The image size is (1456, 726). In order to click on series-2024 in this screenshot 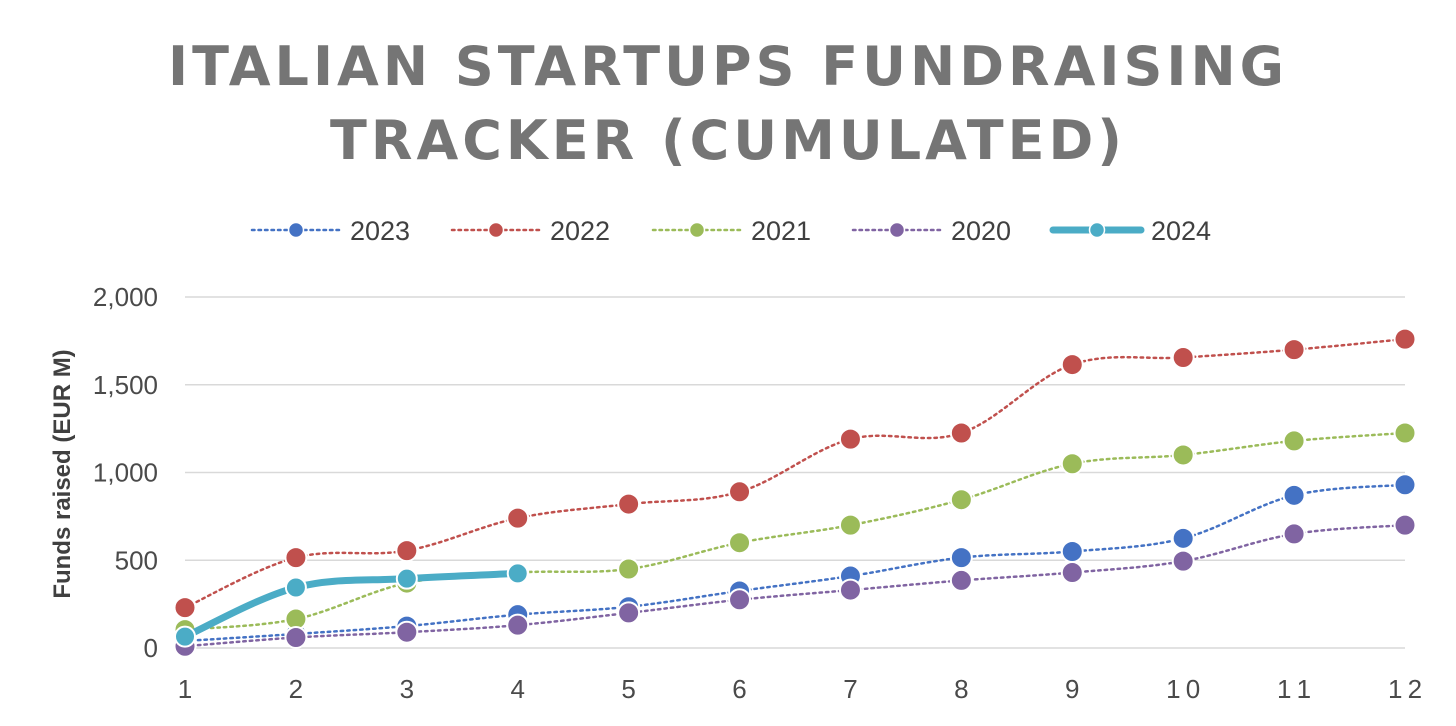, I will do `click(351, 605)`.